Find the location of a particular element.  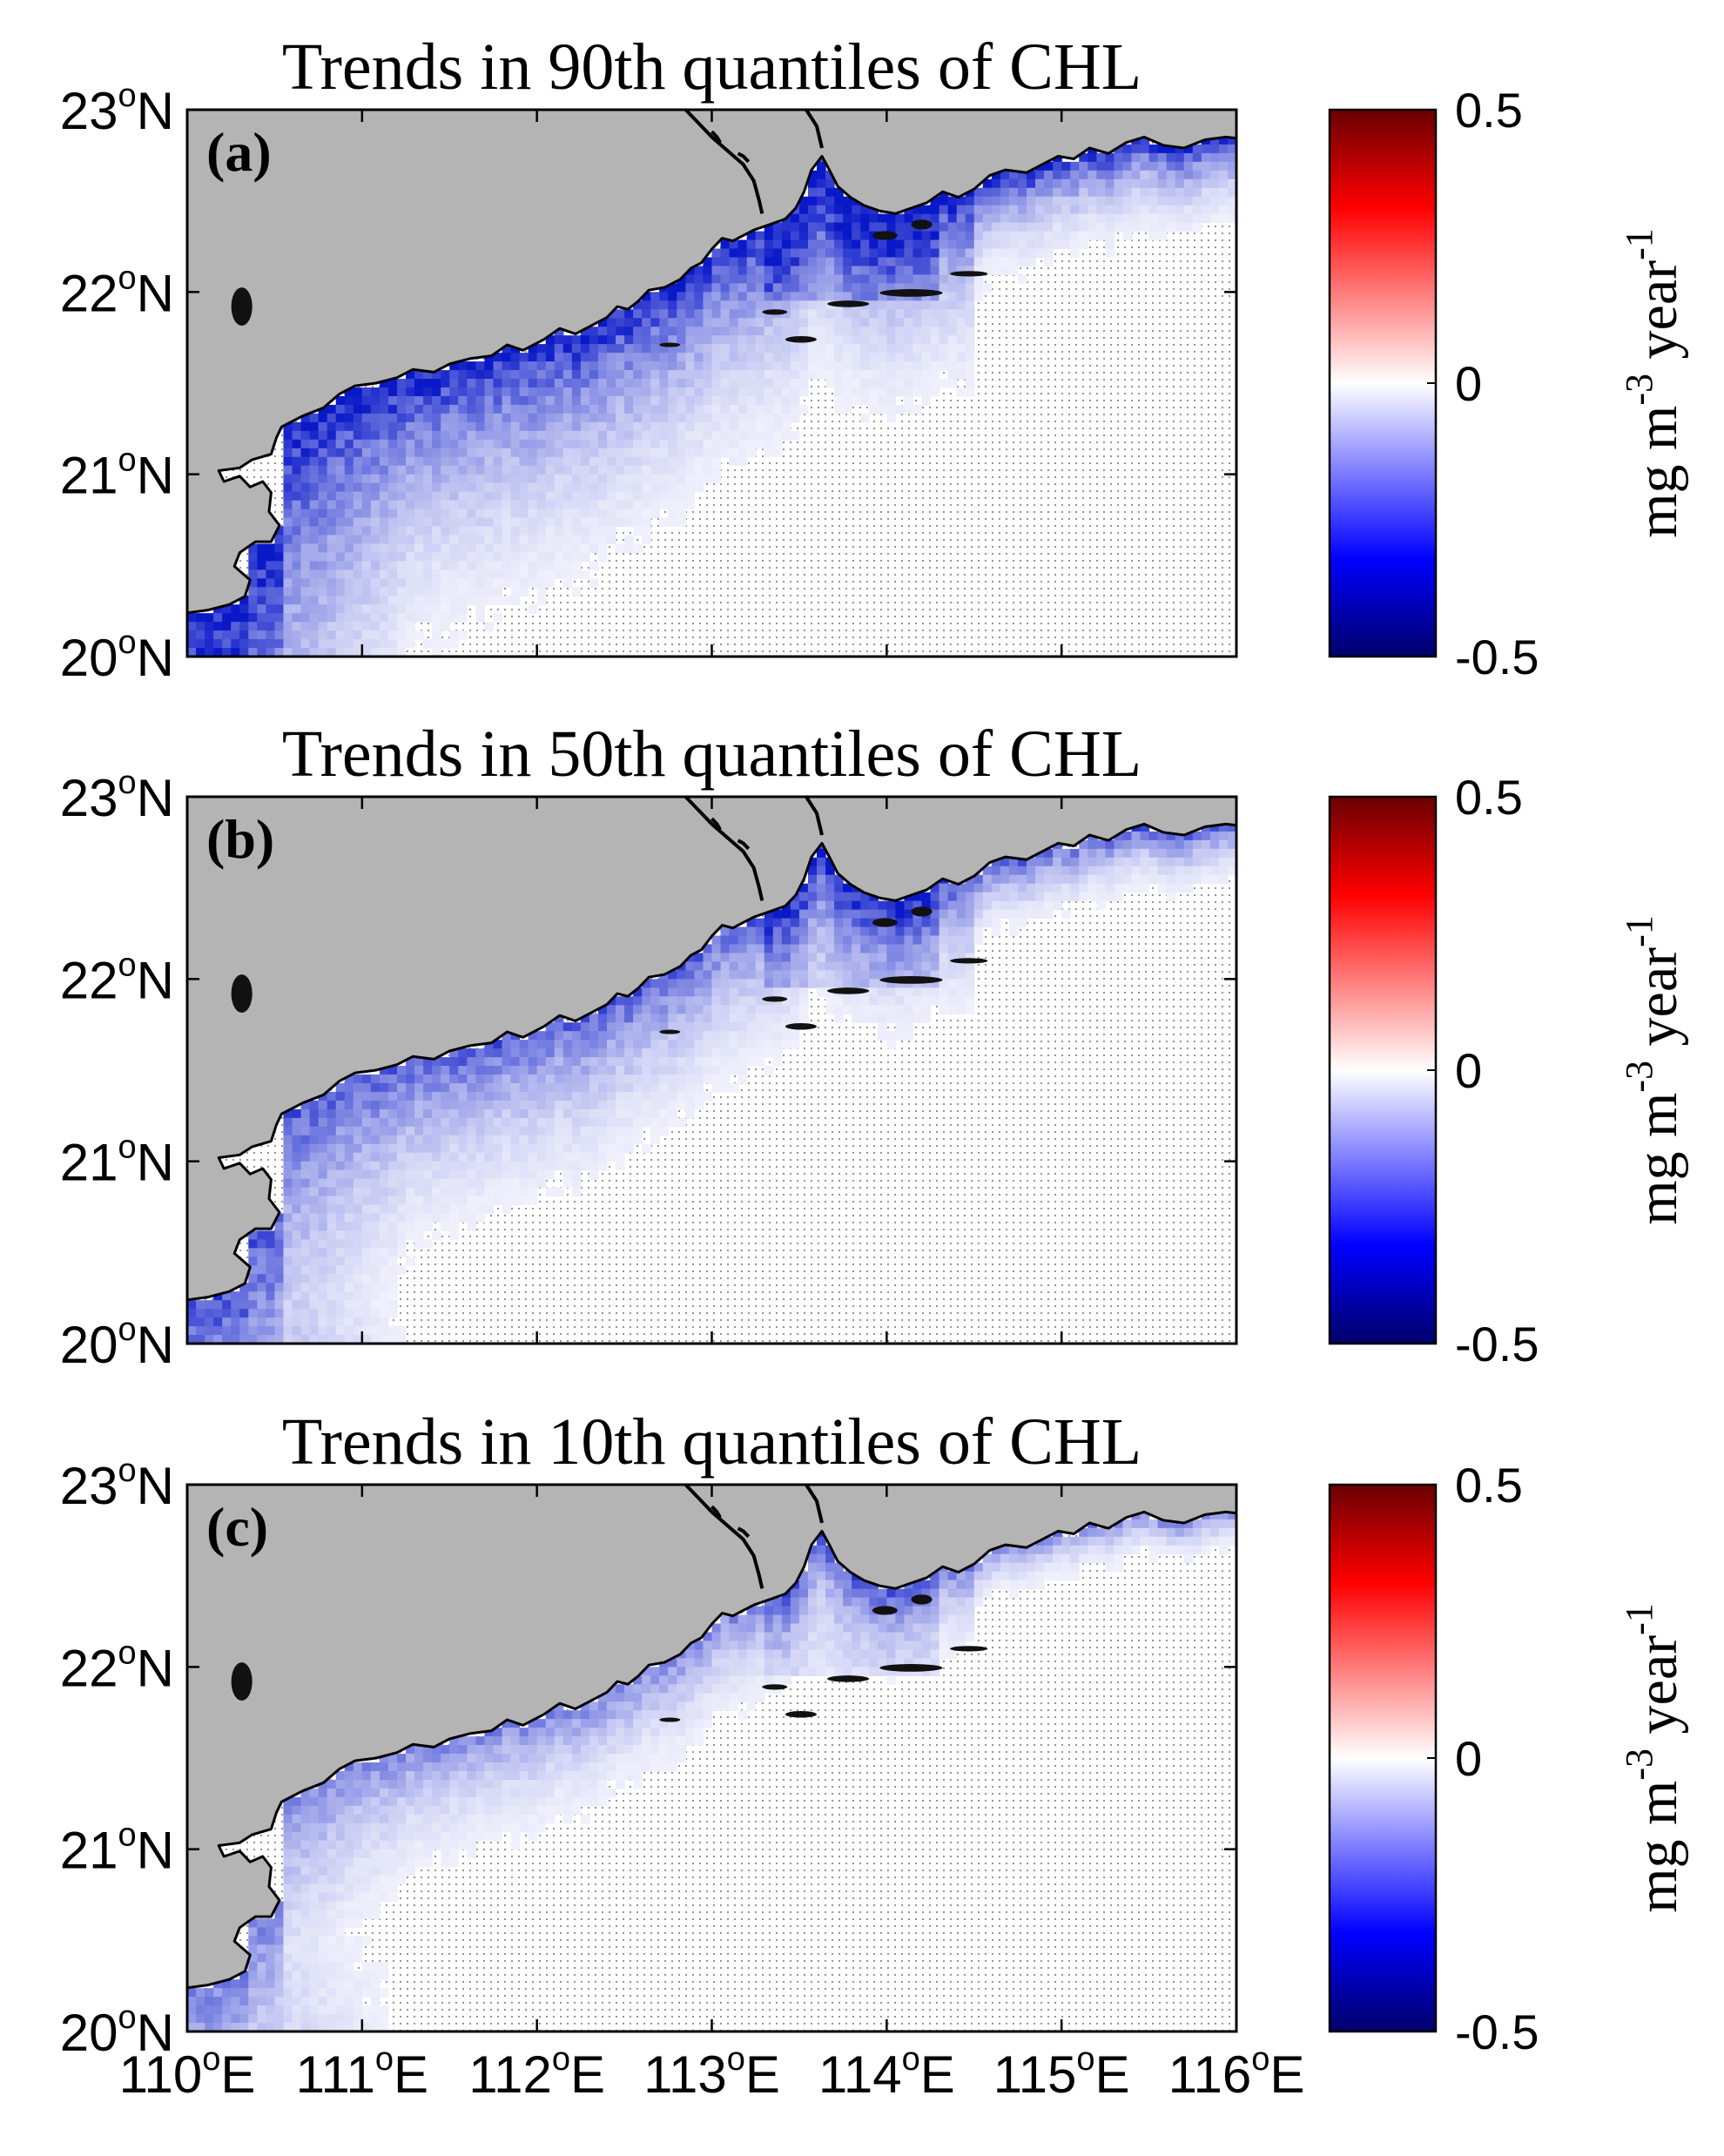

panel-label: (c) is located at coordinates (237, 1527).